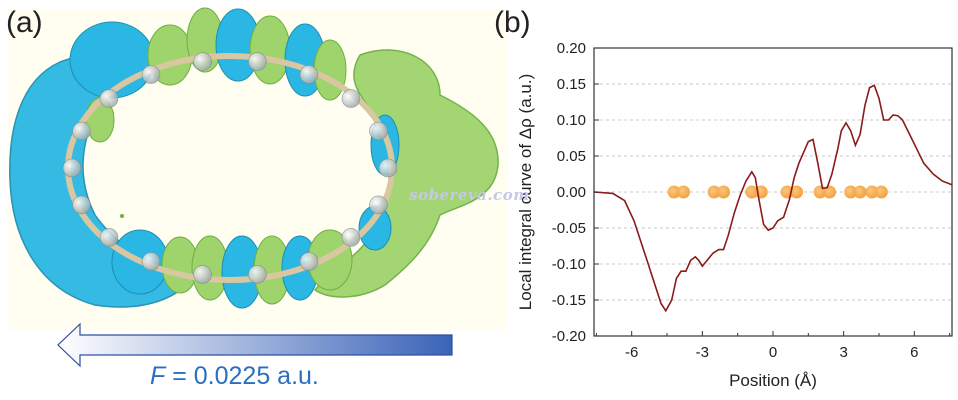  Describe the element at coordinates (777, 192) in the screenshot. I see `atom-markers` at that location.